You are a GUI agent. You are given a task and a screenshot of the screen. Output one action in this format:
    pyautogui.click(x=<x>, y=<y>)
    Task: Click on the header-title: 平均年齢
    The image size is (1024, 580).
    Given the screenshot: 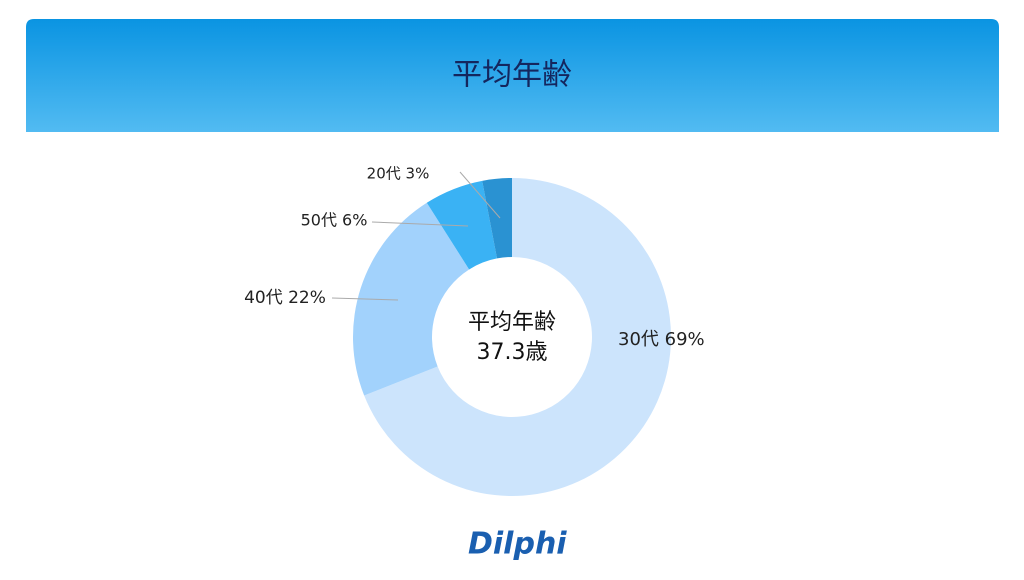 What is the action you would take?
    pyautogui.click(x=512, y=75)
    